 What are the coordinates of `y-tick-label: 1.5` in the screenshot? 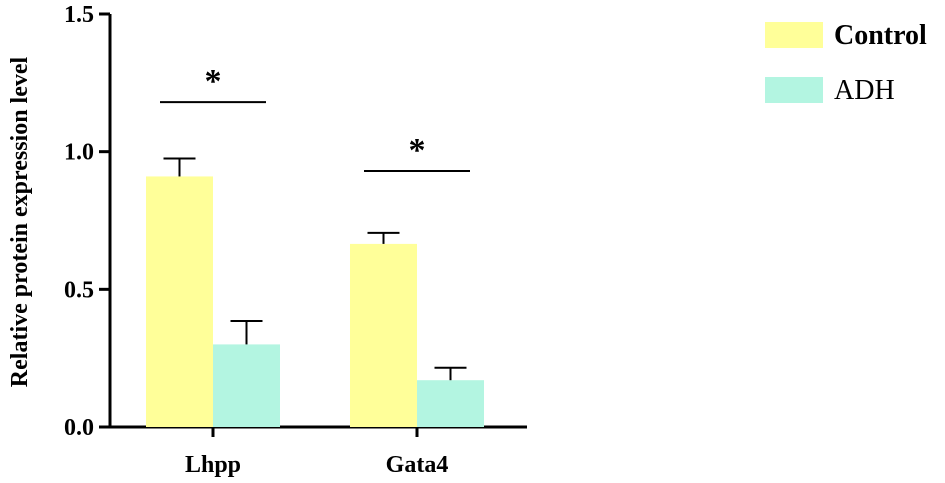 It's located at (79, 15).